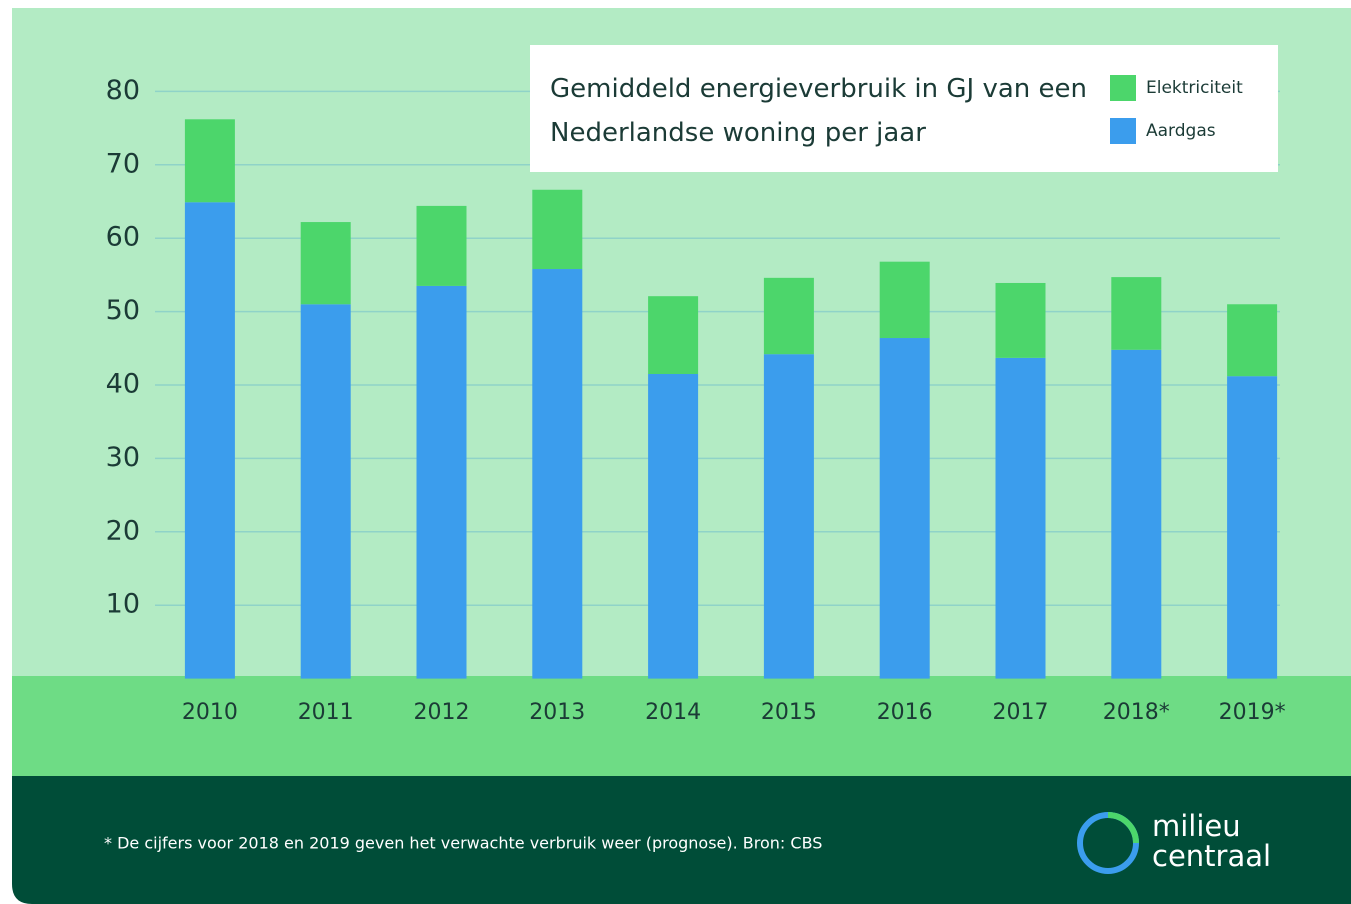  What do you see at coordinates (1021, 712) in the screenshot?
I see `x-tick-label: 2017` at bounding box center [1021, 712].